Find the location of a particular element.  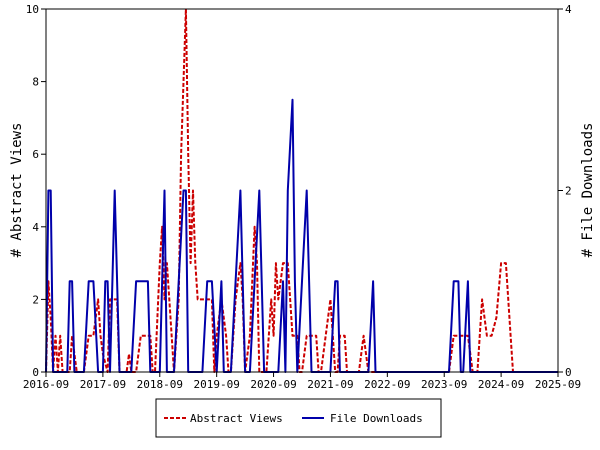

x-tick-label: 2025-09 is located at coordinates (558, 384).